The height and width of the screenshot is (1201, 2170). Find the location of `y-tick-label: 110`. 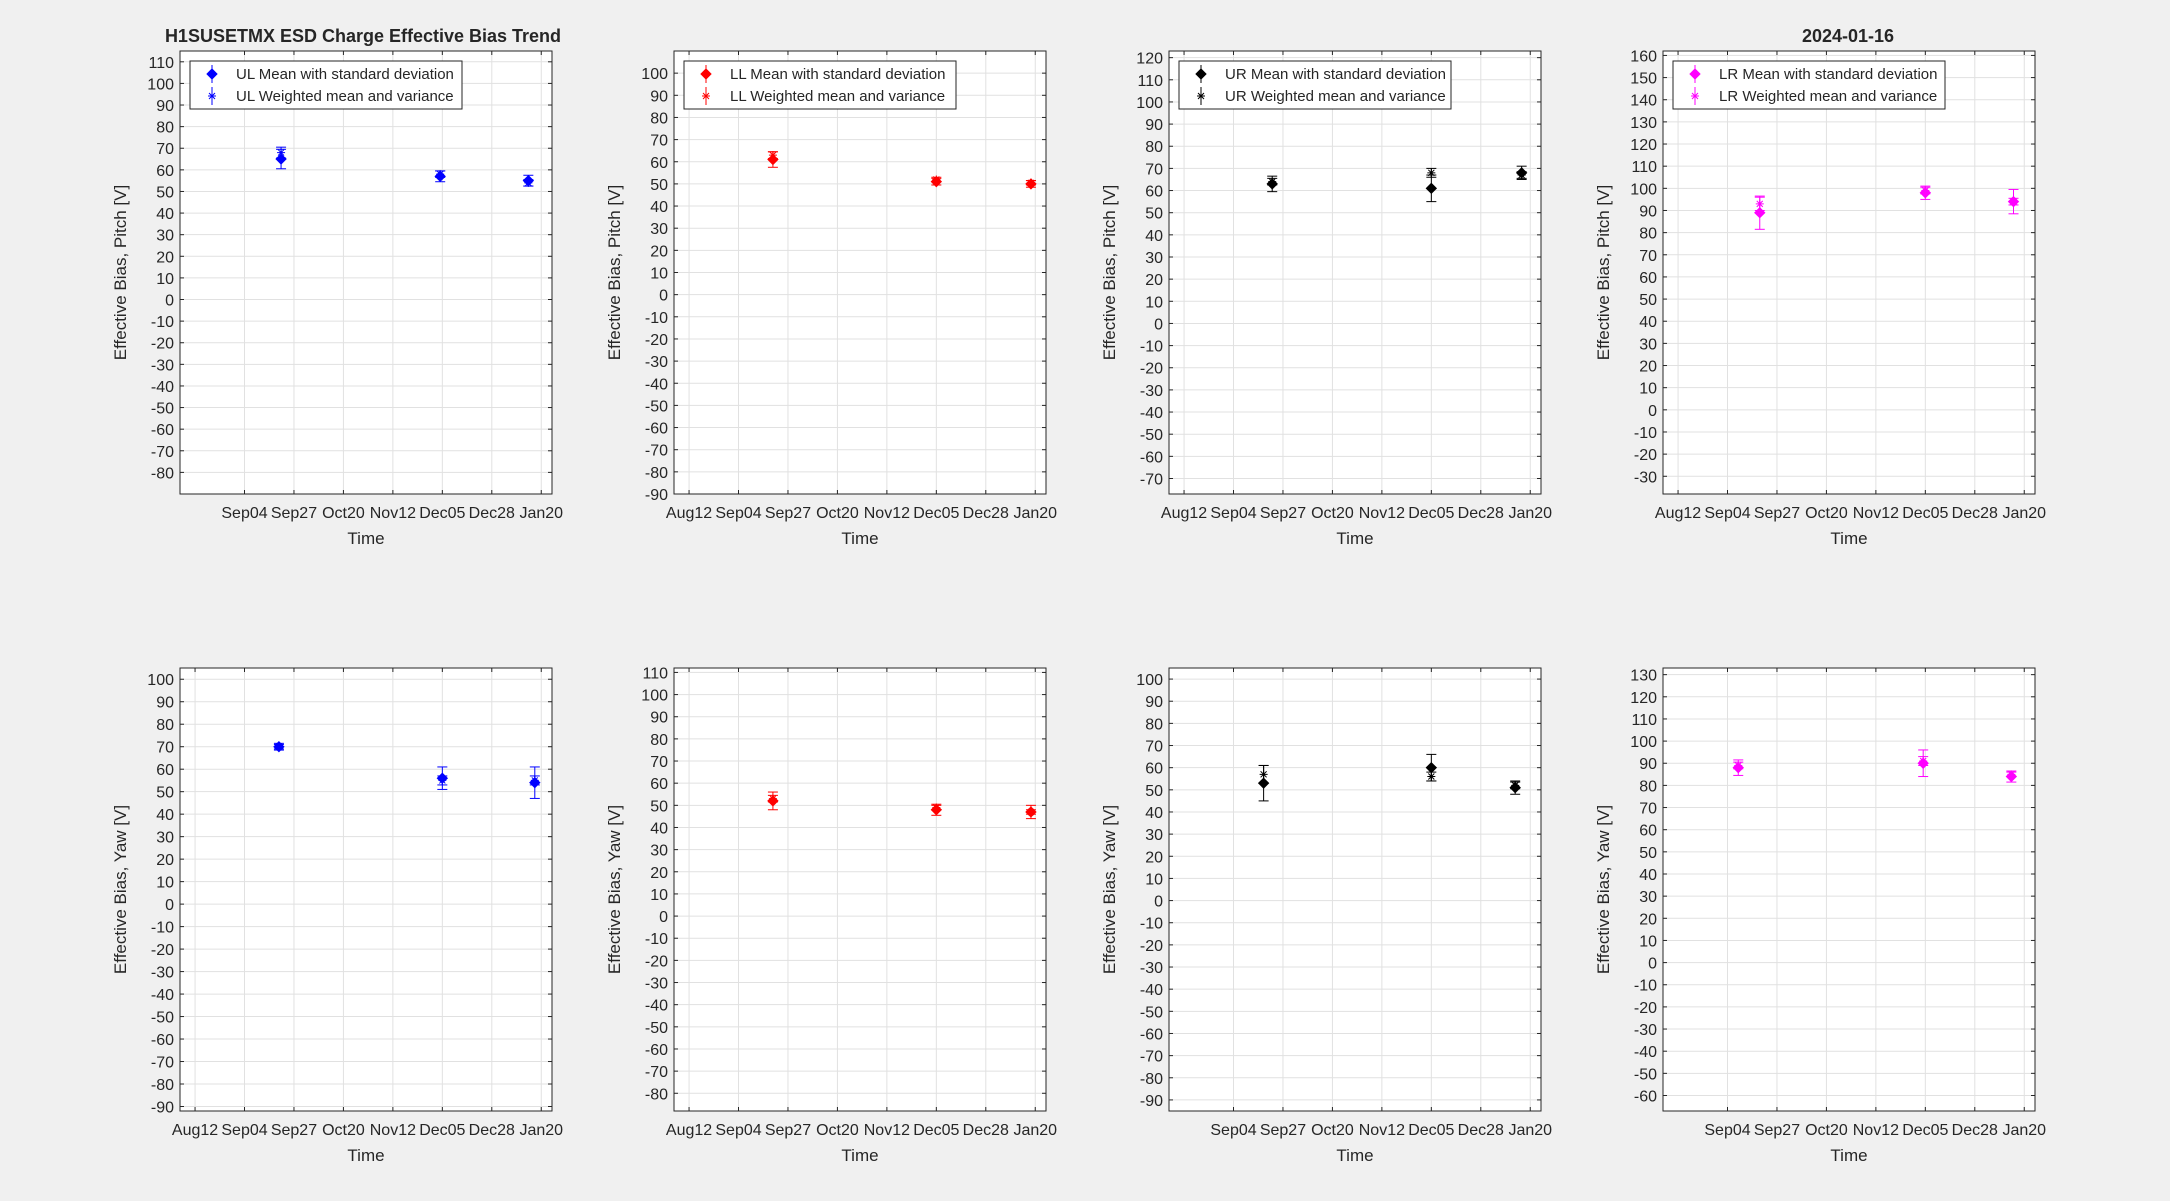

y-tick-label: 110 is located at coordinates (1644, 720).